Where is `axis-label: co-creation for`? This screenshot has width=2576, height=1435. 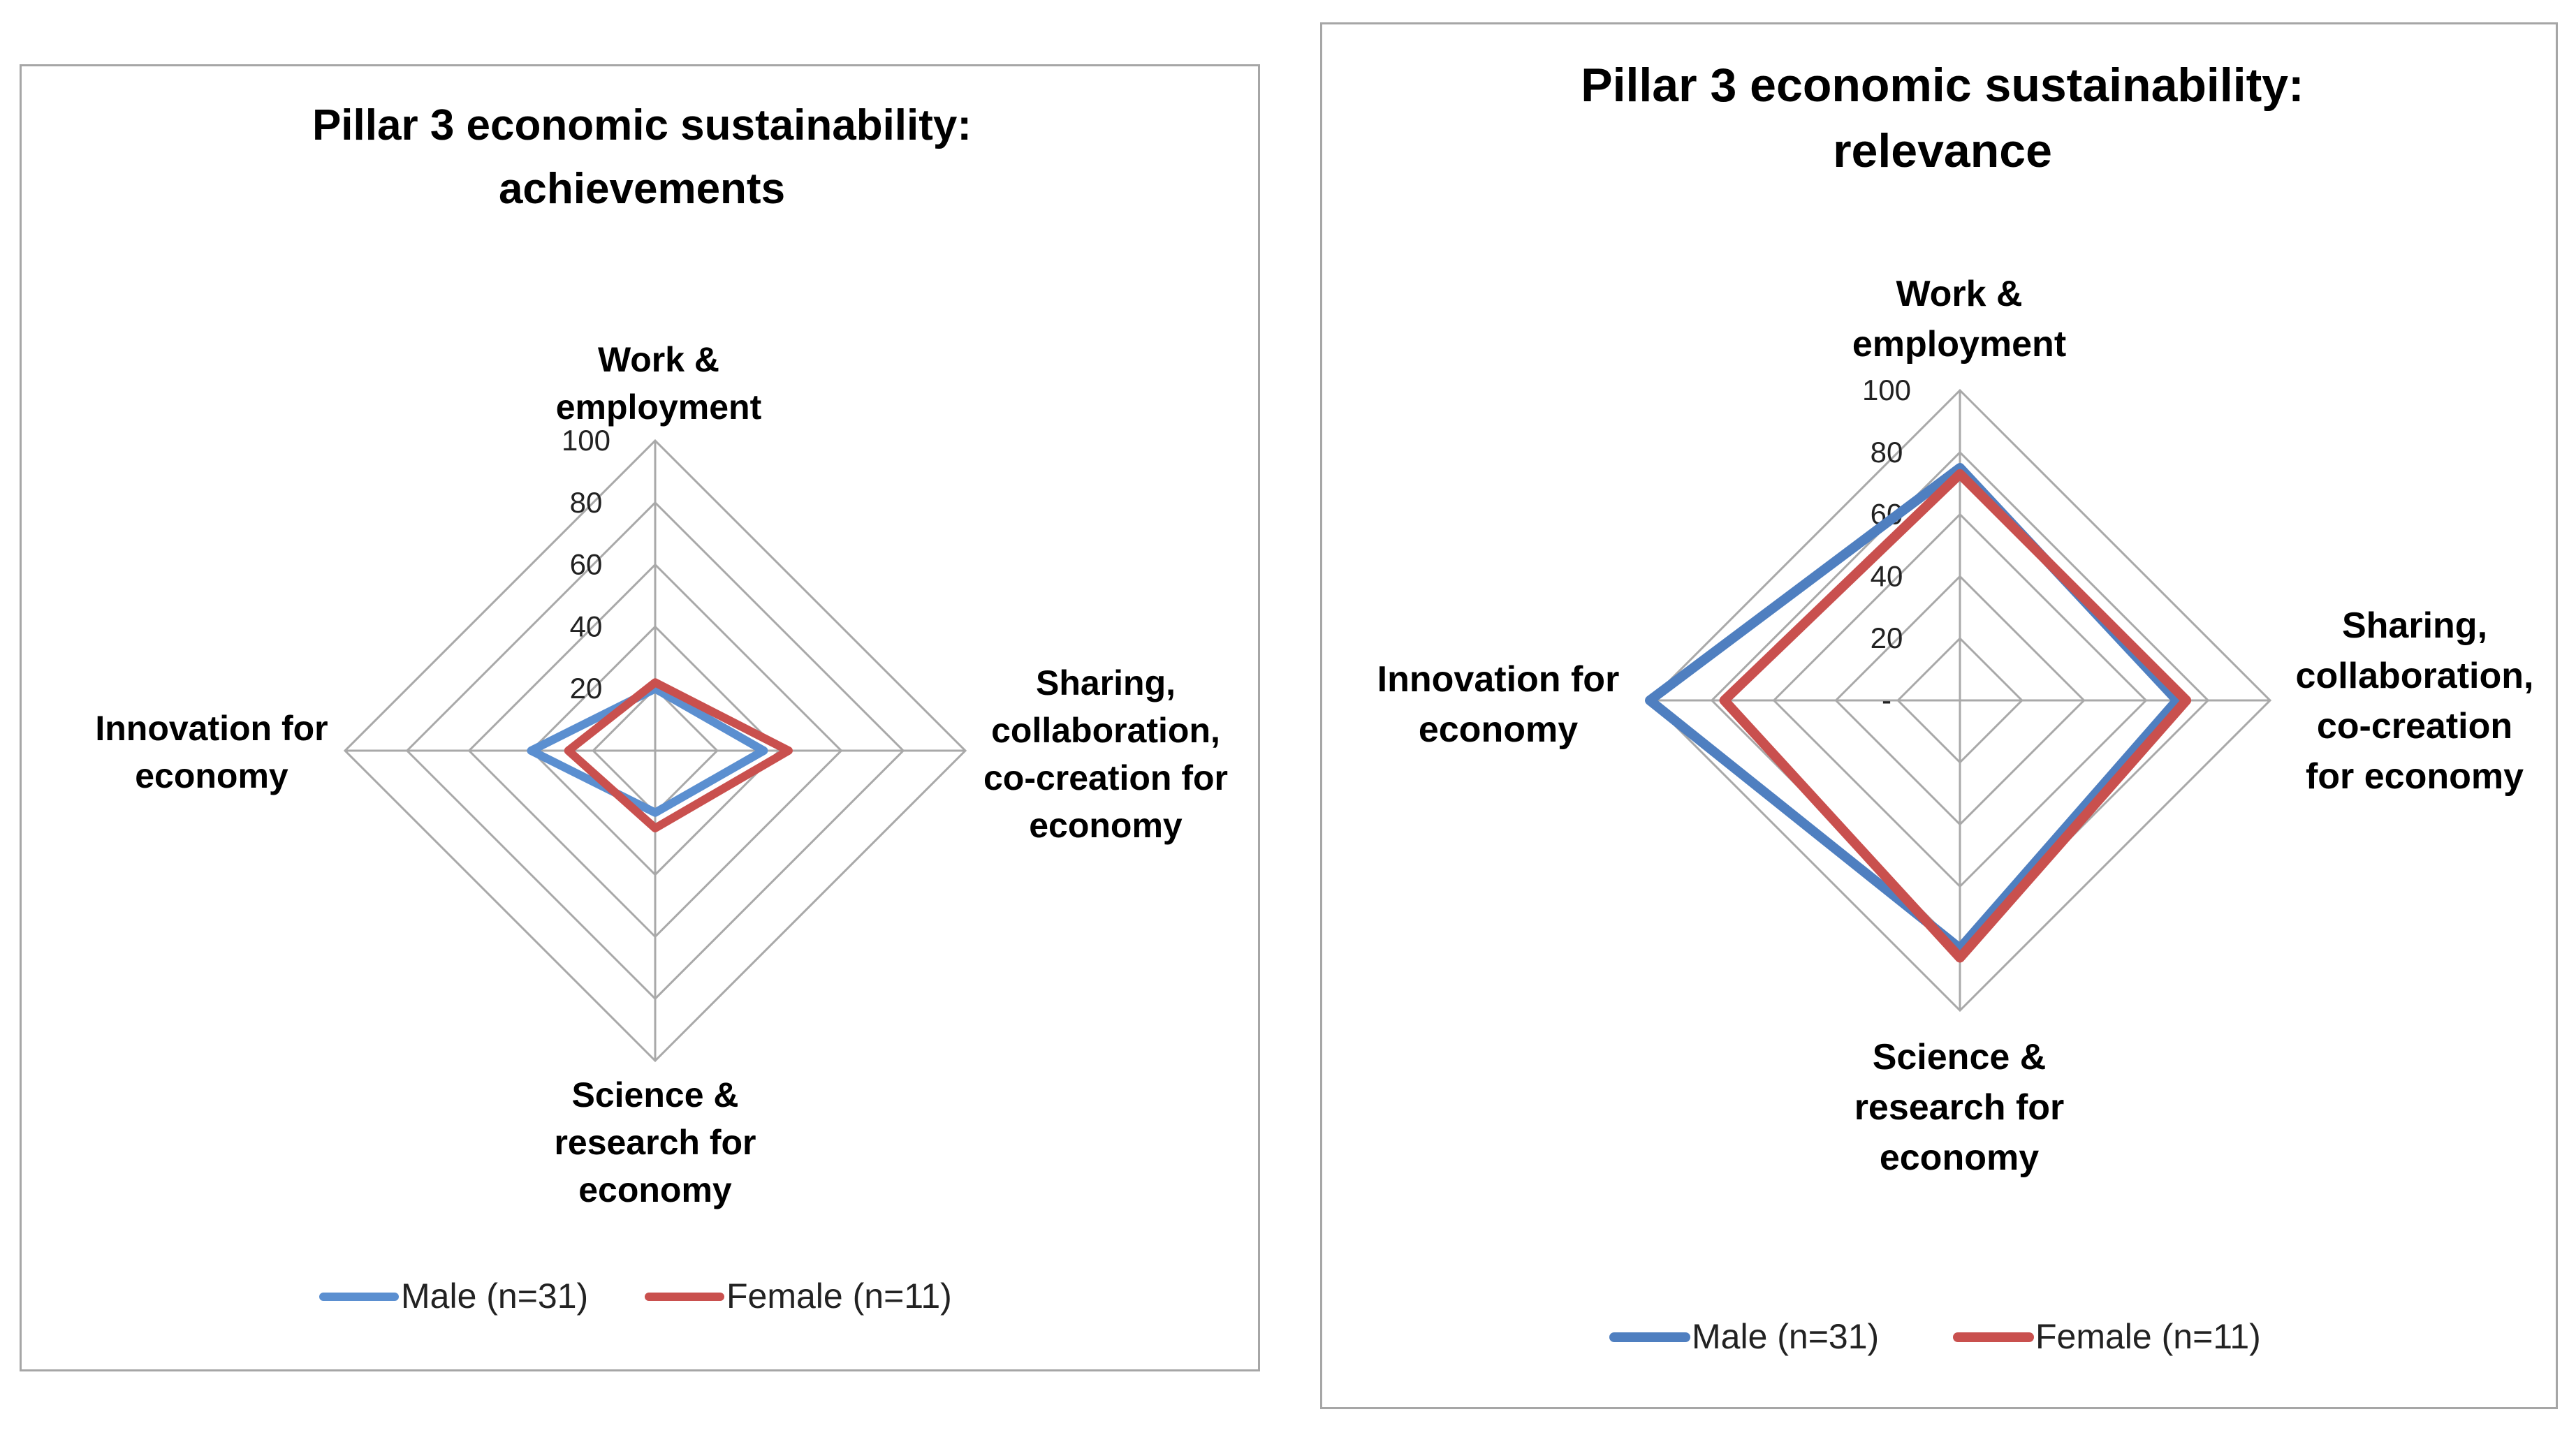 axis-label: co-creation for is located at coordinates (1105, 777).